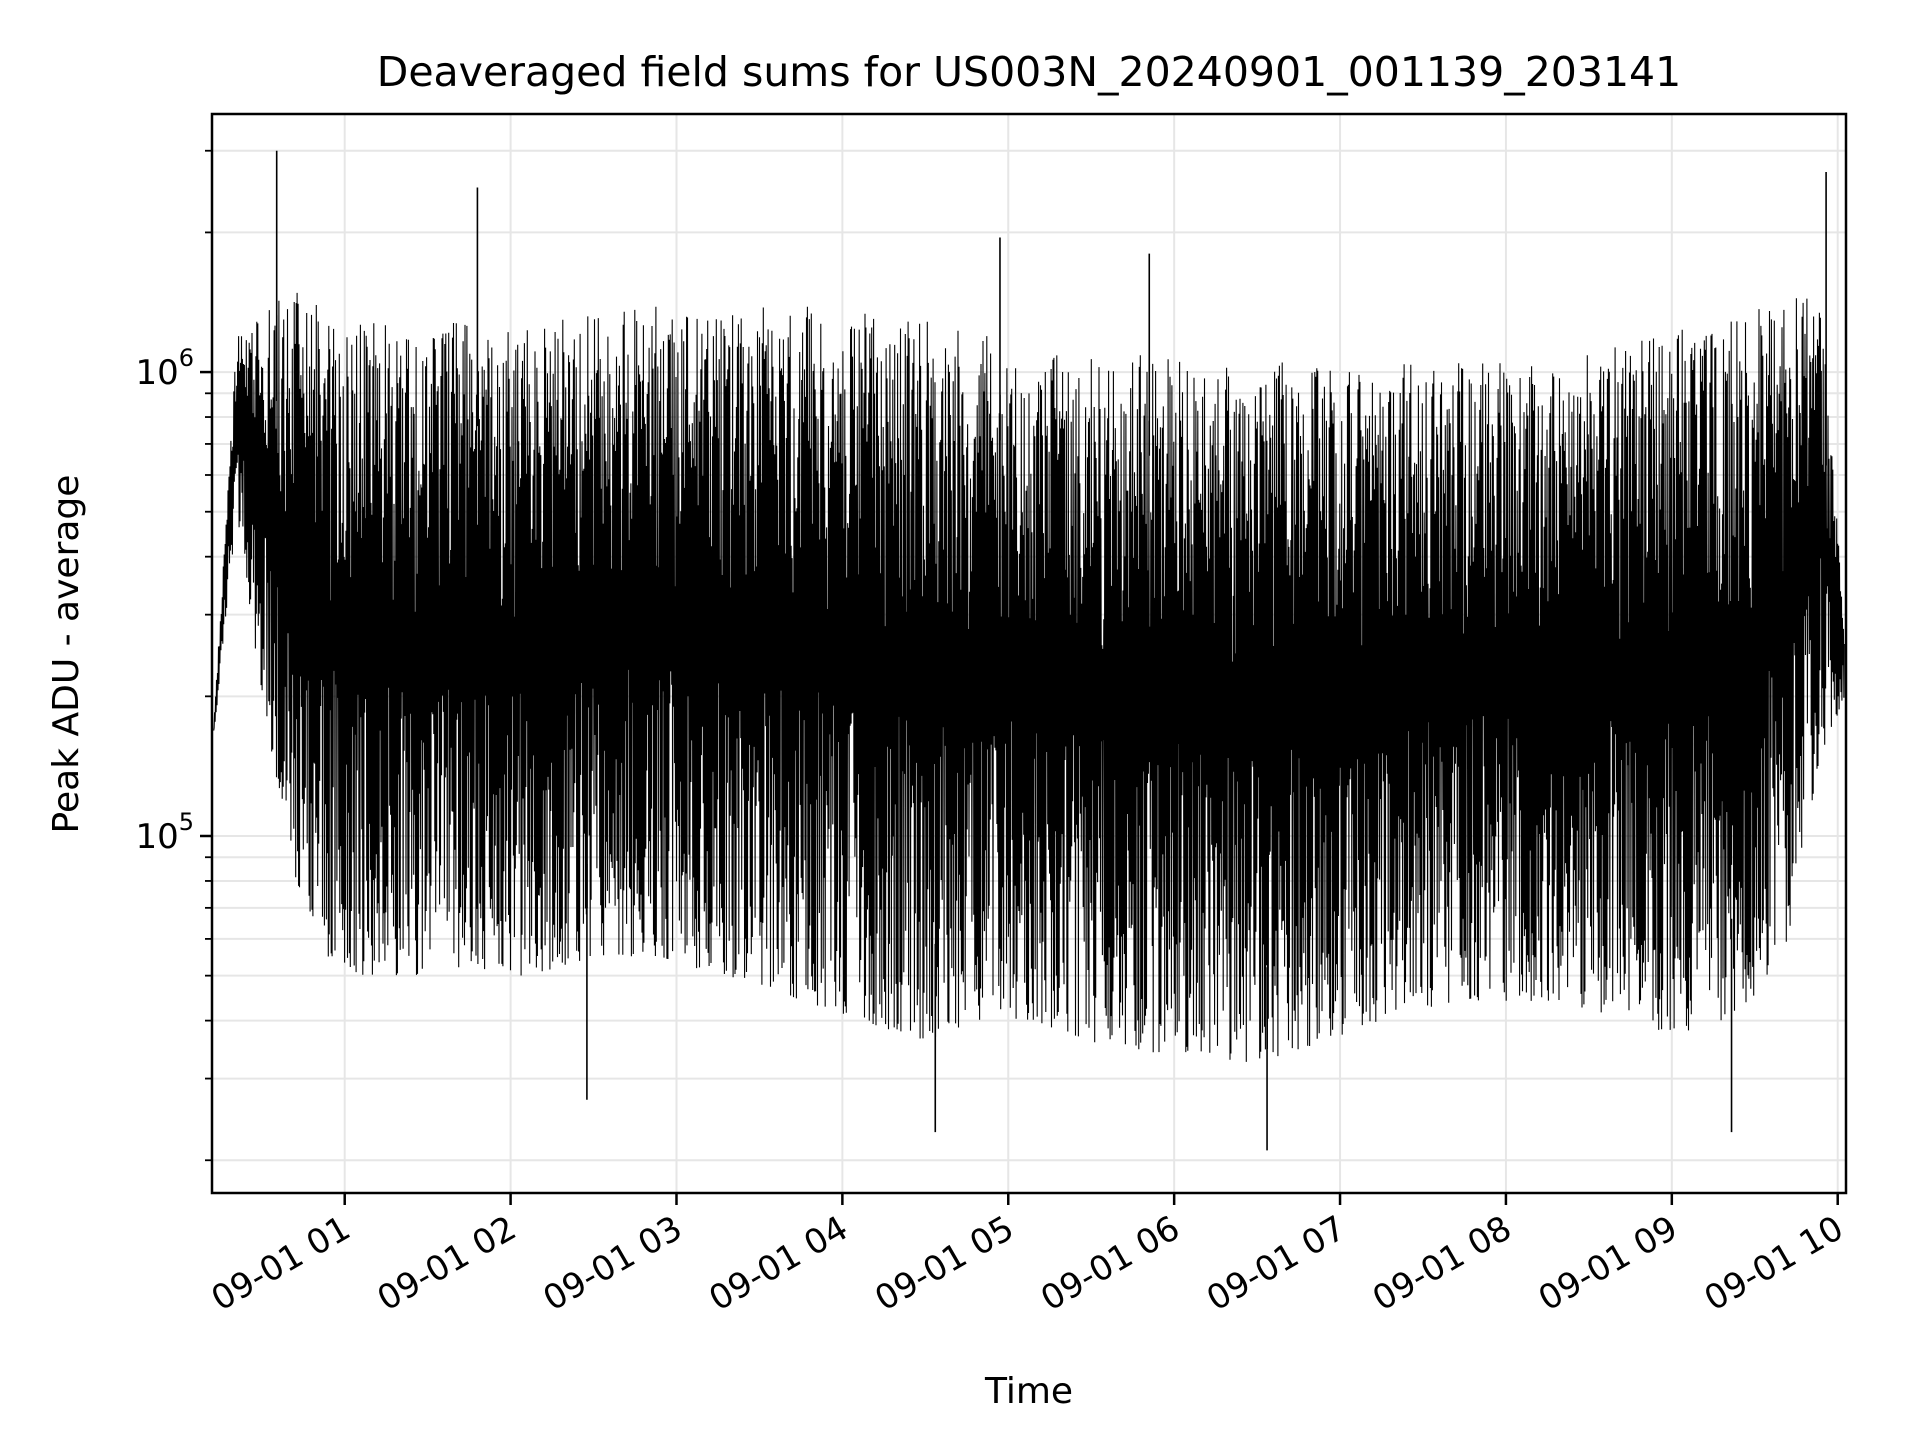 This screenshot has width=1920, height=1440. I want to click on y-axis-label: Peak ADU - average, so click(66, 654).